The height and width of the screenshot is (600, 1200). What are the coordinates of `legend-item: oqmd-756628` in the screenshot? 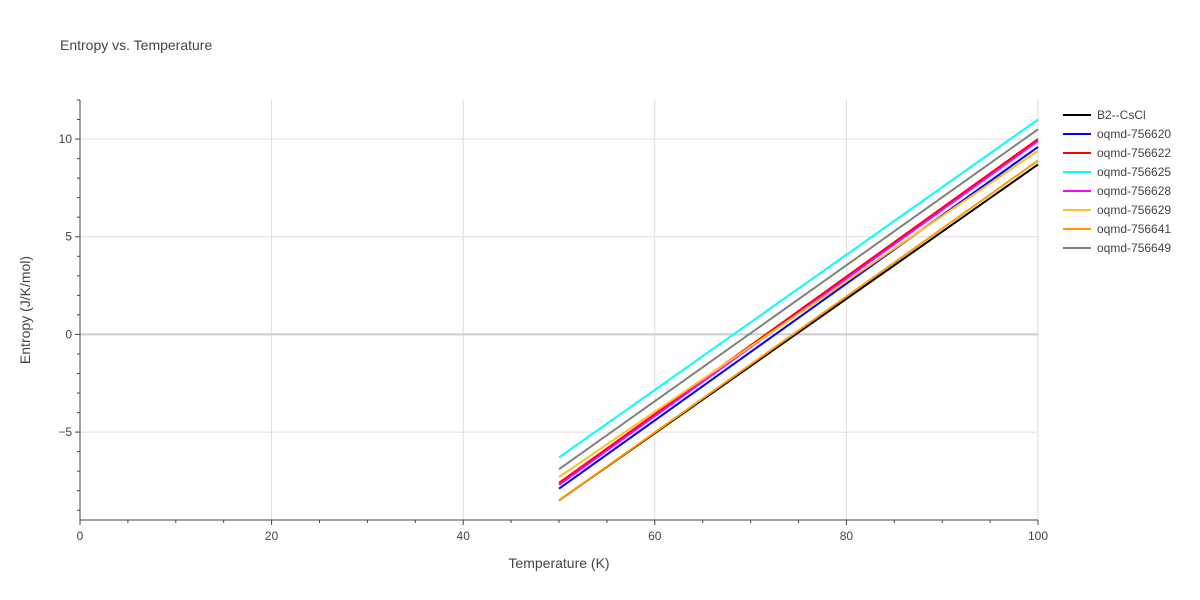 It's located at (1117, 191).